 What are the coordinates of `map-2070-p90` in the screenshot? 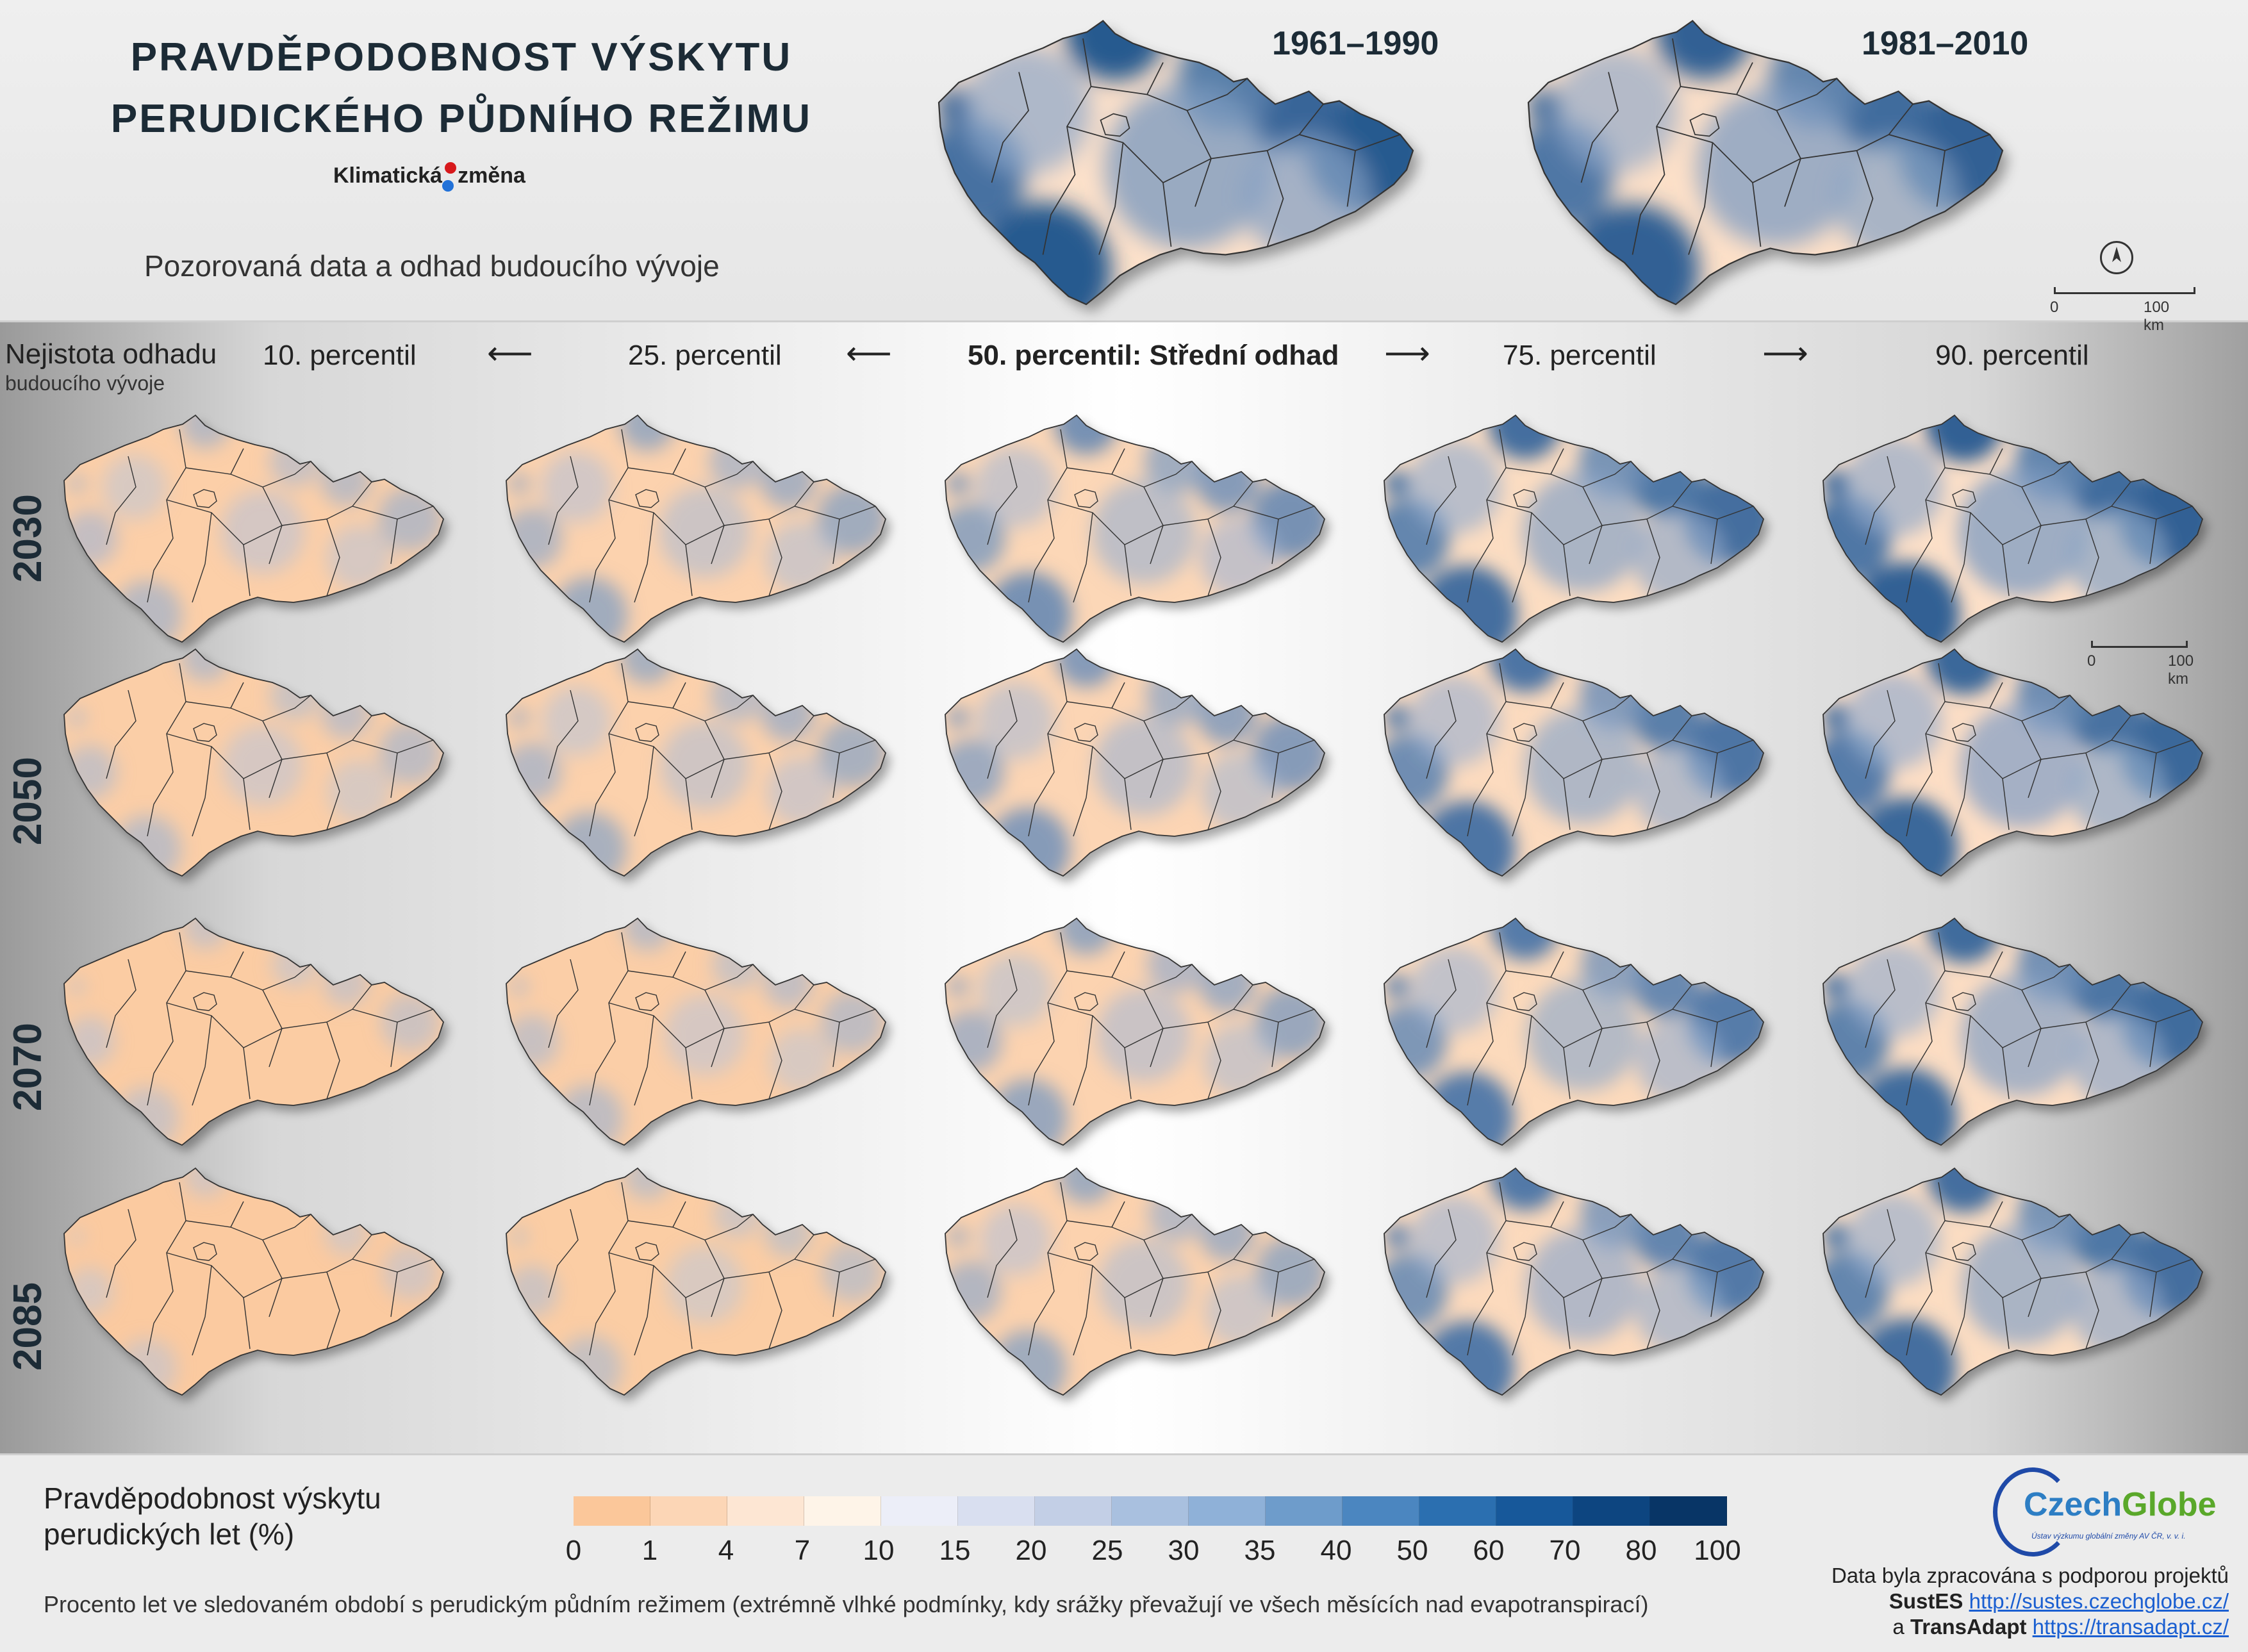 It's located at (2013, 1031).